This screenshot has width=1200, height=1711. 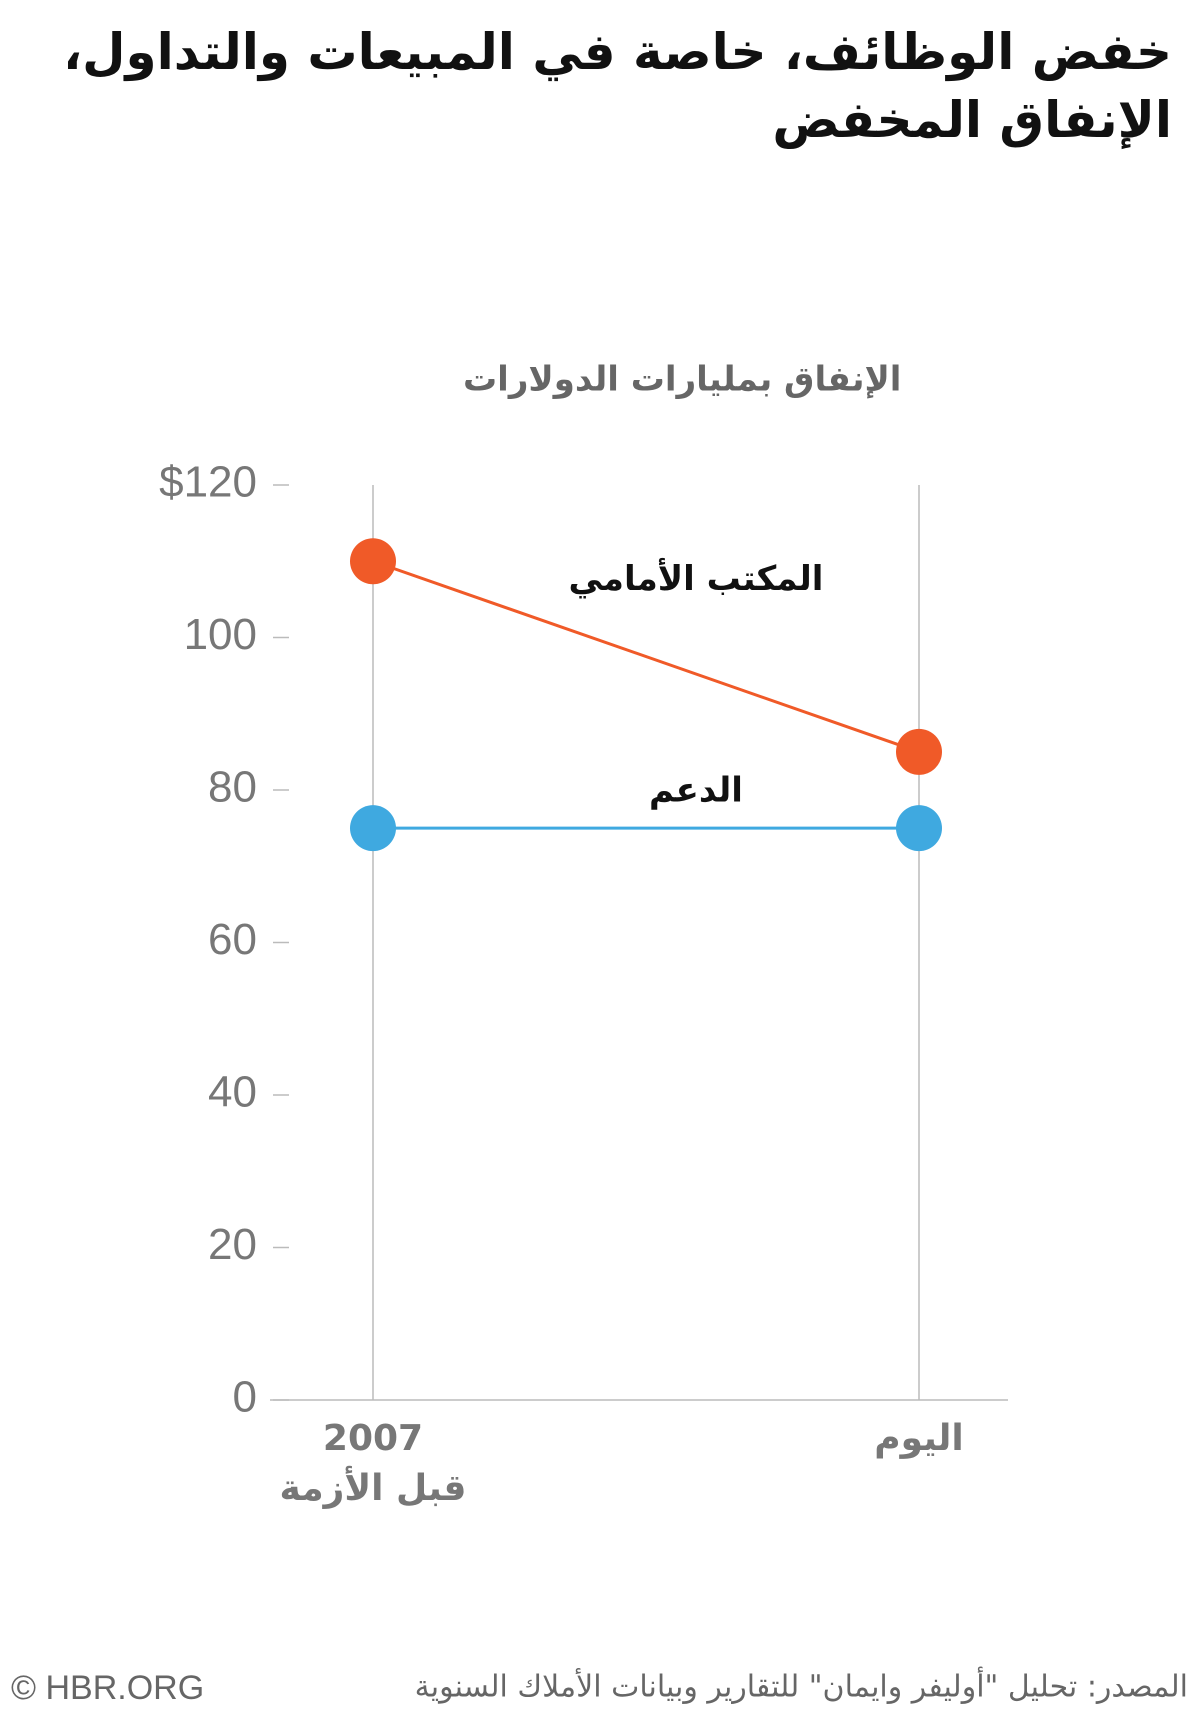 What do you see at coordinates (696, 578) in the screenshot?
I see `series-label: المكتب الأمامي` at bounding box center [696, 578].